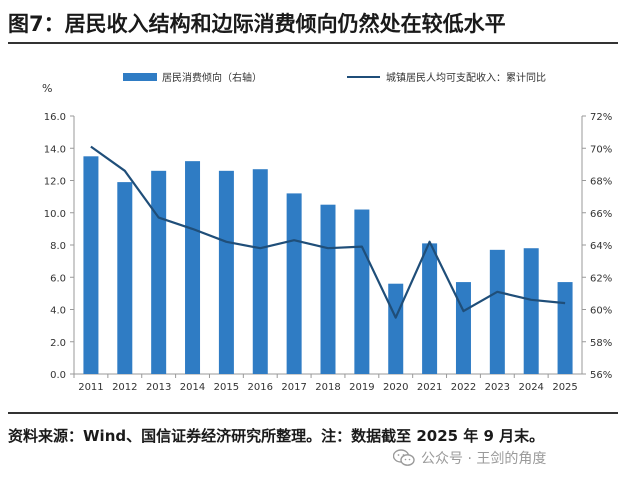 The height and width of the screenshot is (486, 638). I want to click on x-tick-label: 2013, so click(158, 387).